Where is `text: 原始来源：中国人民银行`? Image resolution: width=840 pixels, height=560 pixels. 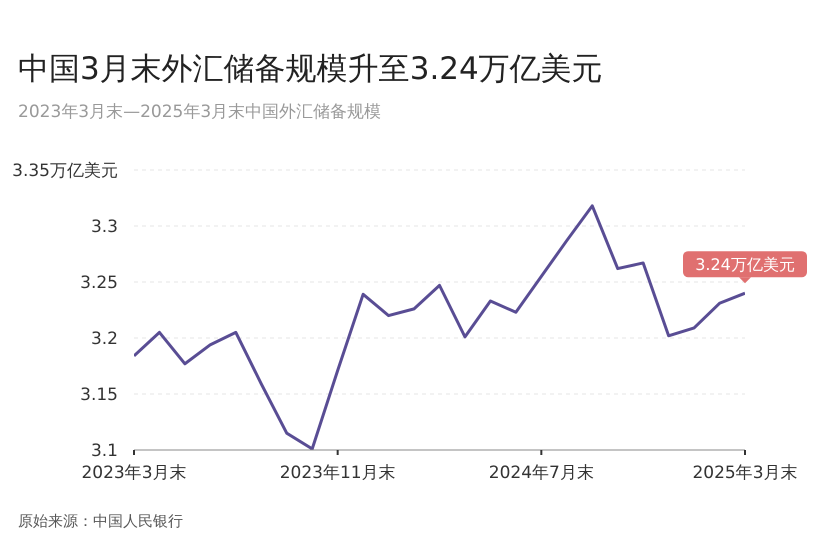 text: 原始来源：中国人民银行 is located at coordinates (100, 521).